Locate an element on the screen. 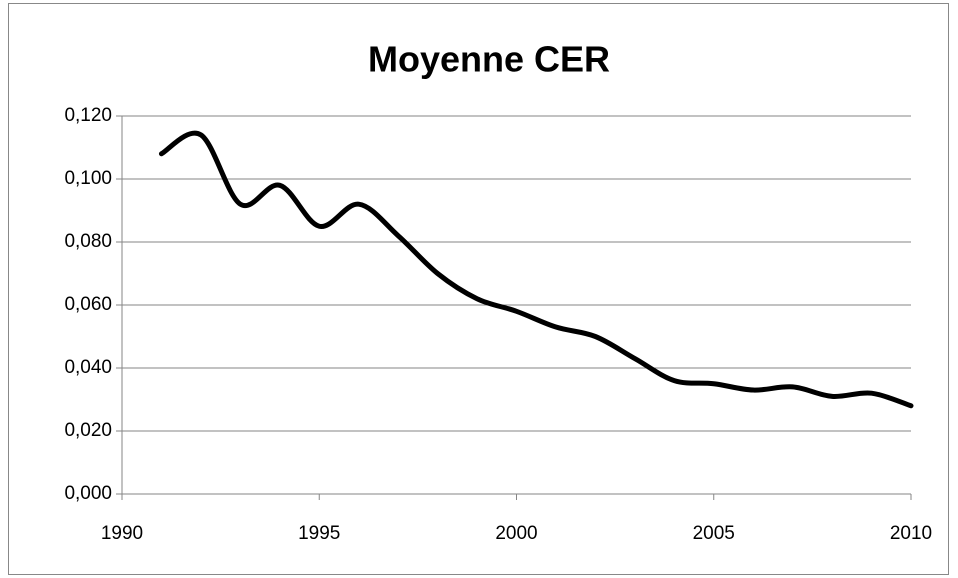  x-tick-label: 1995 is located at coordinates (319, 533).